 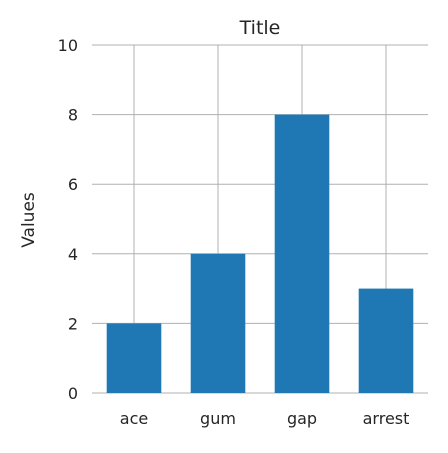 I want to click on y-axis-label: Values, so click(x=29, y=220).